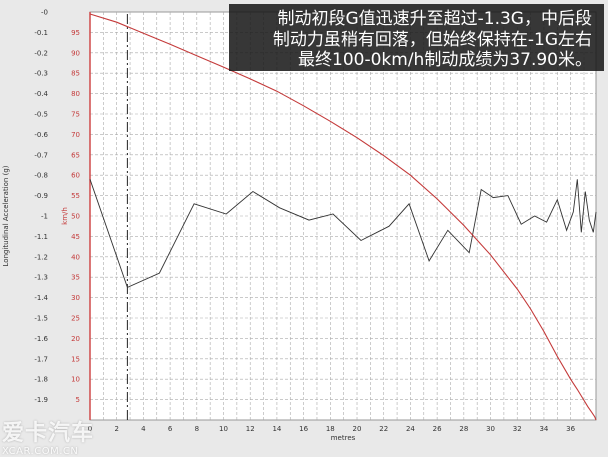  Describe the element at coordinates (41, 155) in the screenshot. I see `left-tick-label: -0.7` at that location.